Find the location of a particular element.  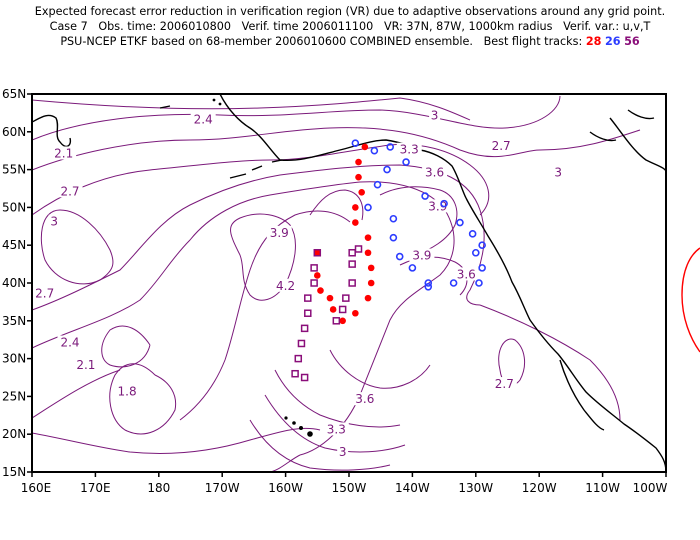

lon-tick-label: 170W is located at coordinates (222, 488).